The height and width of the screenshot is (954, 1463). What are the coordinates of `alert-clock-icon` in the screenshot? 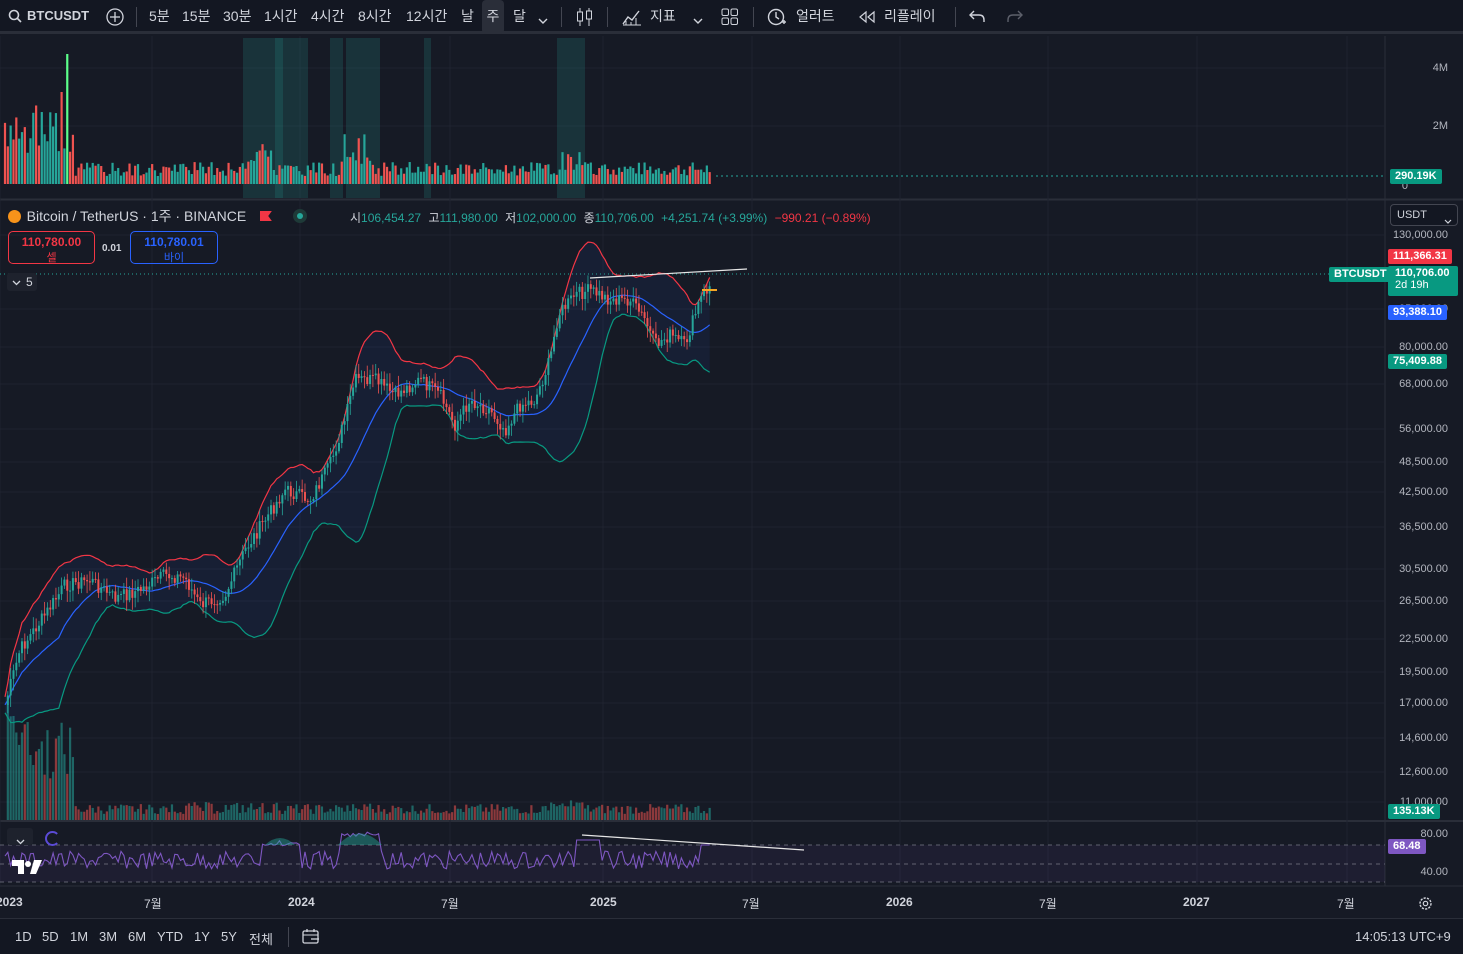 It's located at (777, 19).